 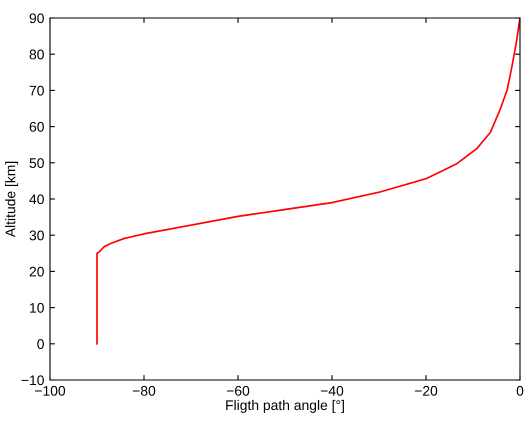 I want to click on y-tick-label: −10, so click(x=33, y=380).